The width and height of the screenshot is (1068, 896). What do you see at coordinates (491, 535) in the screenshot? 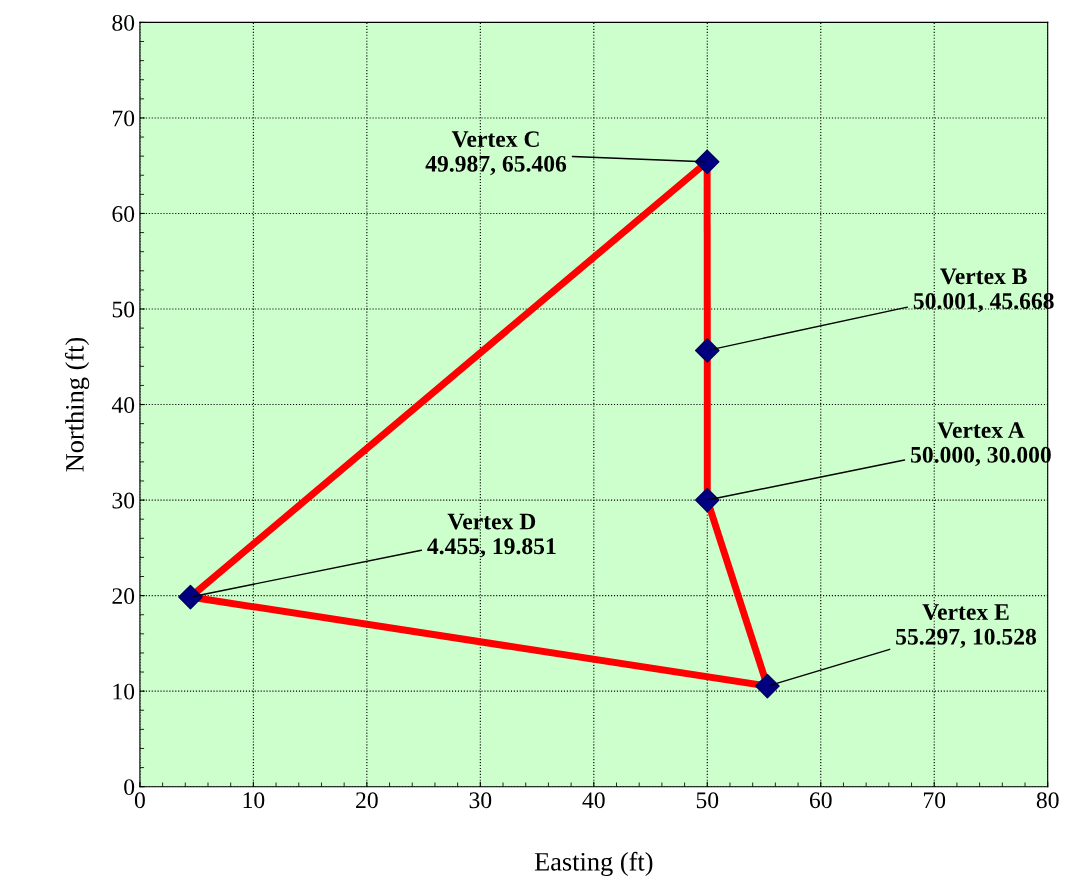
I see `annotation: Vertex D 4.455, 19.851` at bounding box center [491, 535].